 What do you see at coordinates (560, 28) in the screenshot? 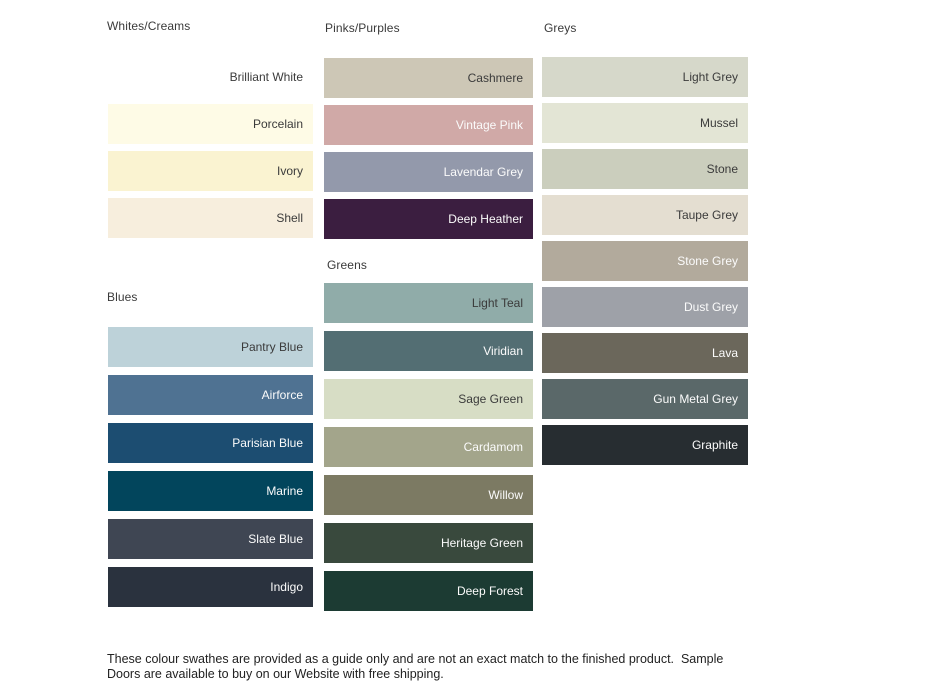
I see `group-header-greys: Greys` at bounding box center [560, 28].